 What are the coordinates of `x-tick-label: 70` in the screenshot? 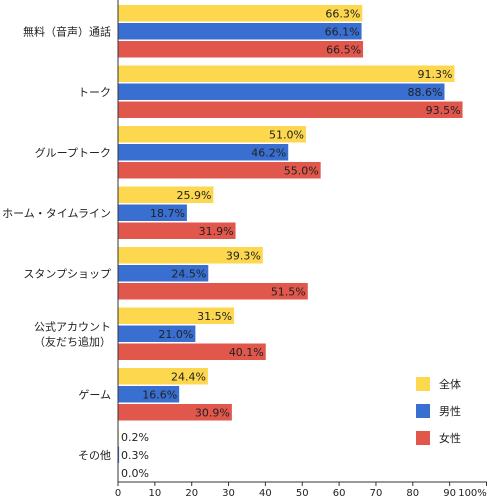 It's located at (376, 493).